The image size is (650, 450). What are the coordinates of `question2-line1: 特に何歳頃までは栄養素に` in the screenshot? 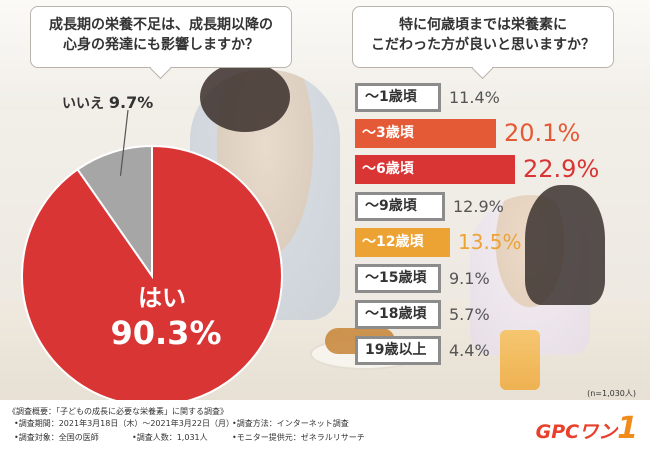 It's located at (483, 25).